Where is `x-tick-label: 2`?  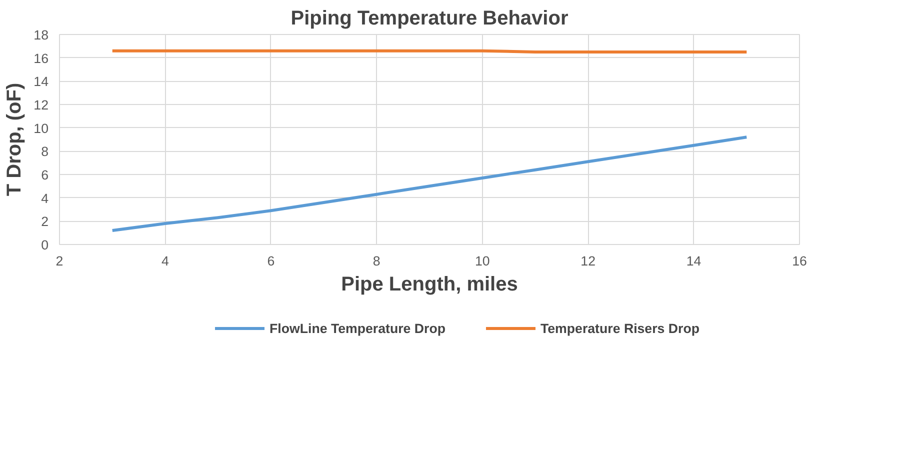 x-tick-label: 2 is located at coordinates (60, 261).